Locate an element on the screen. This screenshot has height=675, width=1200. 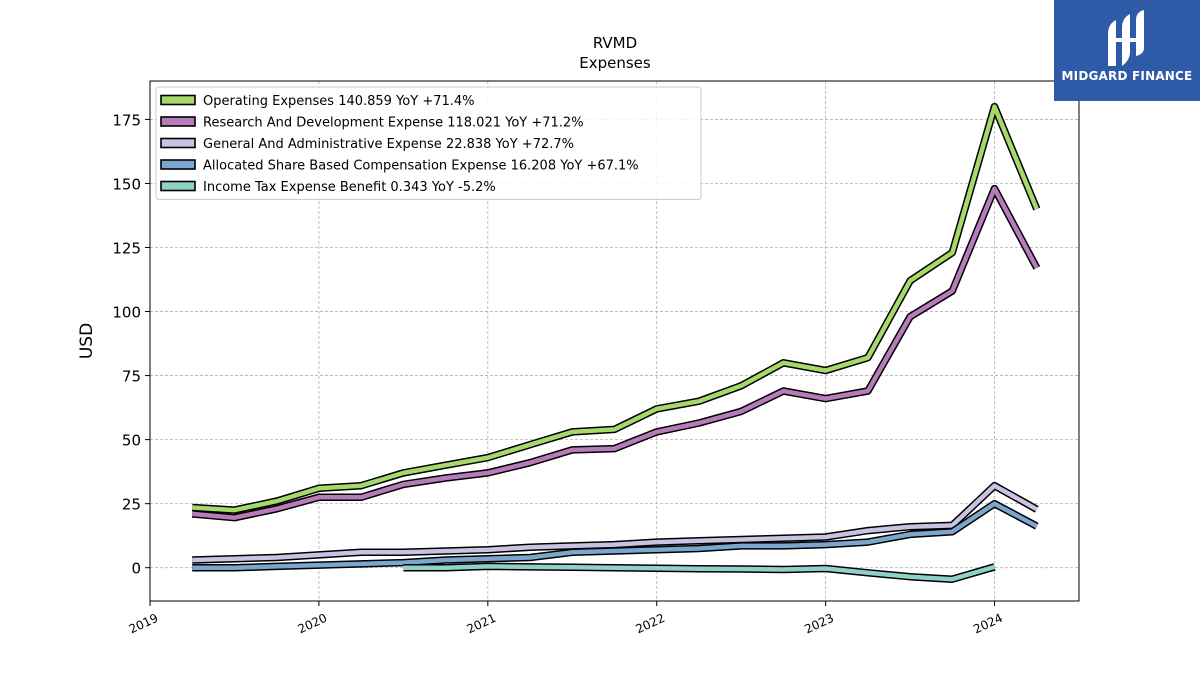
x-tick-label: 2021 is located at coordinates (482, 624).